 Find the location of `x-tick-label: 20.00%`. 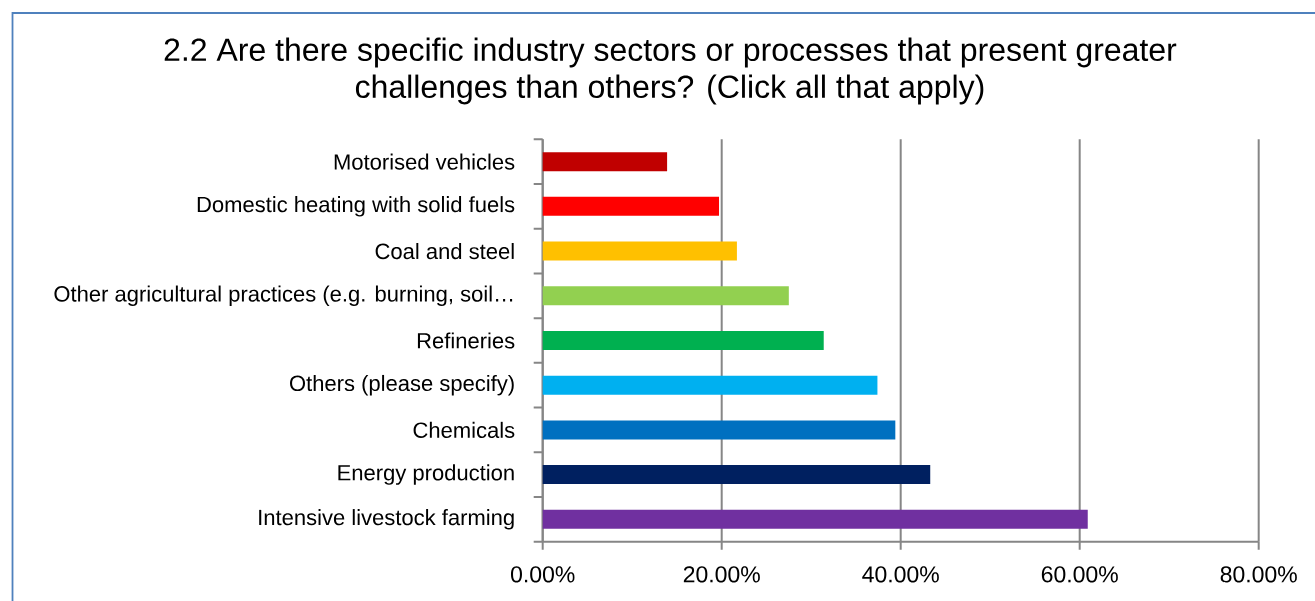

x-tick-label: 20.00% is located at coordinates (721, 574).